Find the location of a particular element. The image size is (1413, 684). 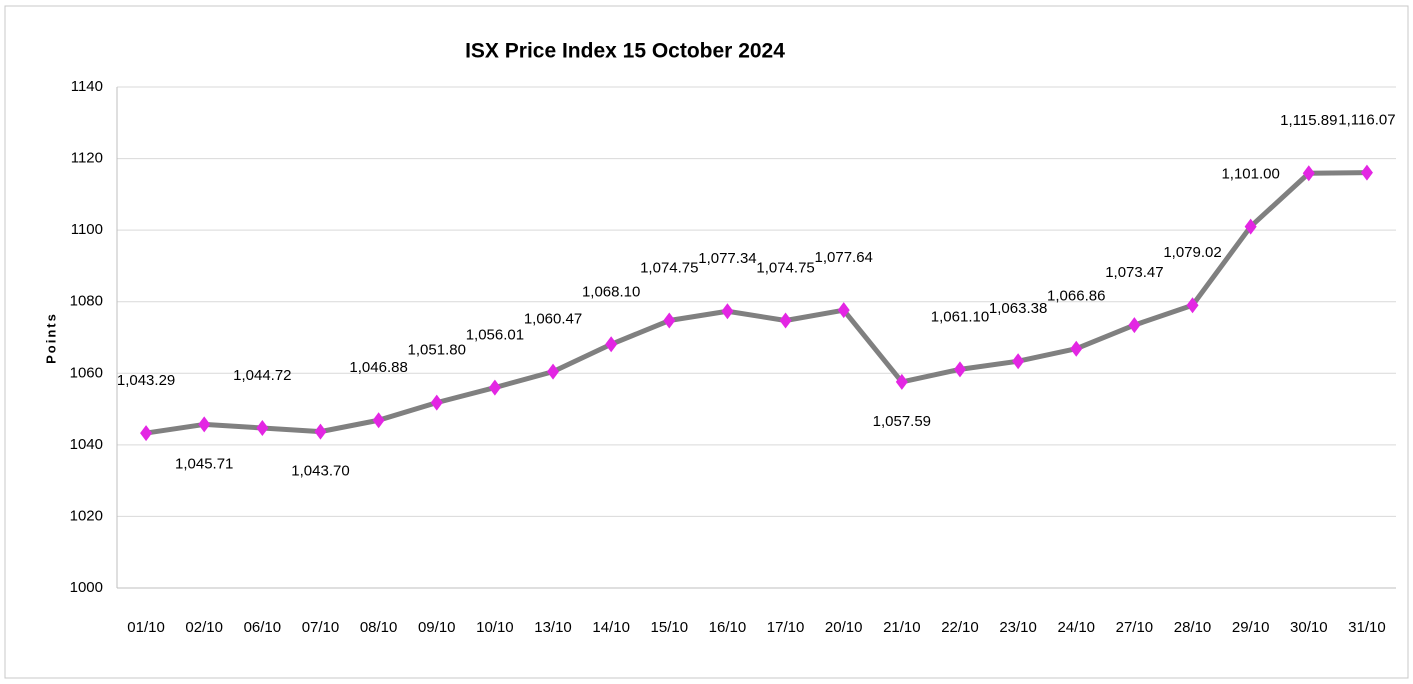

y-tick-label: 1040 is located at coordinates (86, 444).